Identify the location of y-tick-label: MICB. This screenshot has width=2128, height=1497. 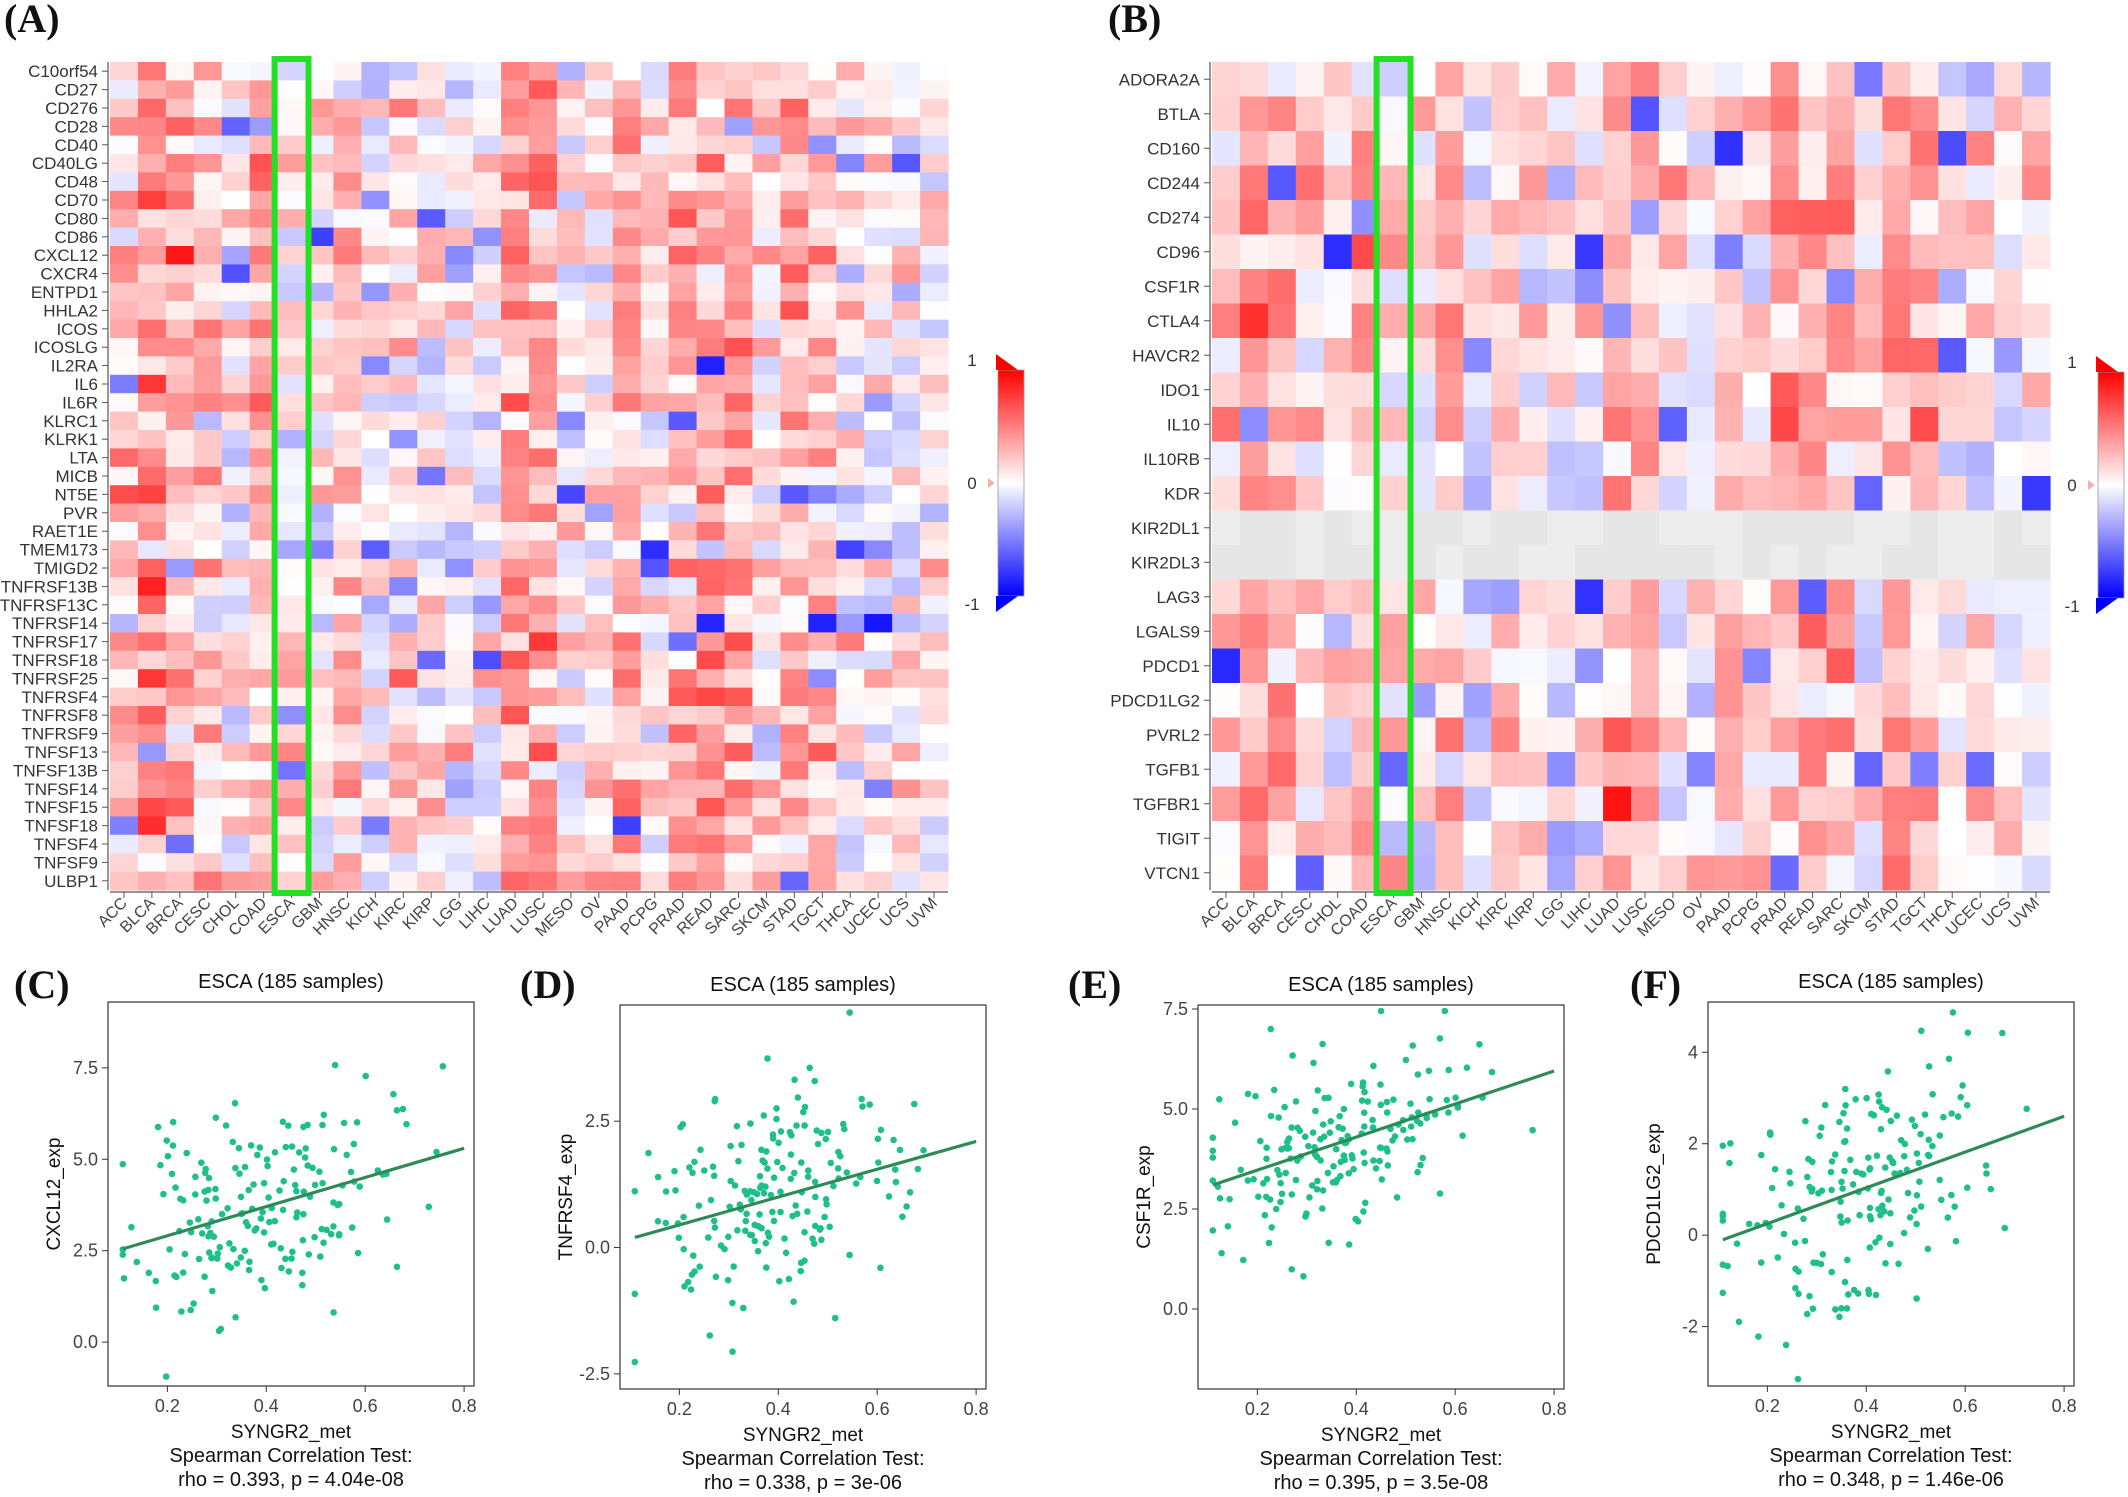
(77, 476).